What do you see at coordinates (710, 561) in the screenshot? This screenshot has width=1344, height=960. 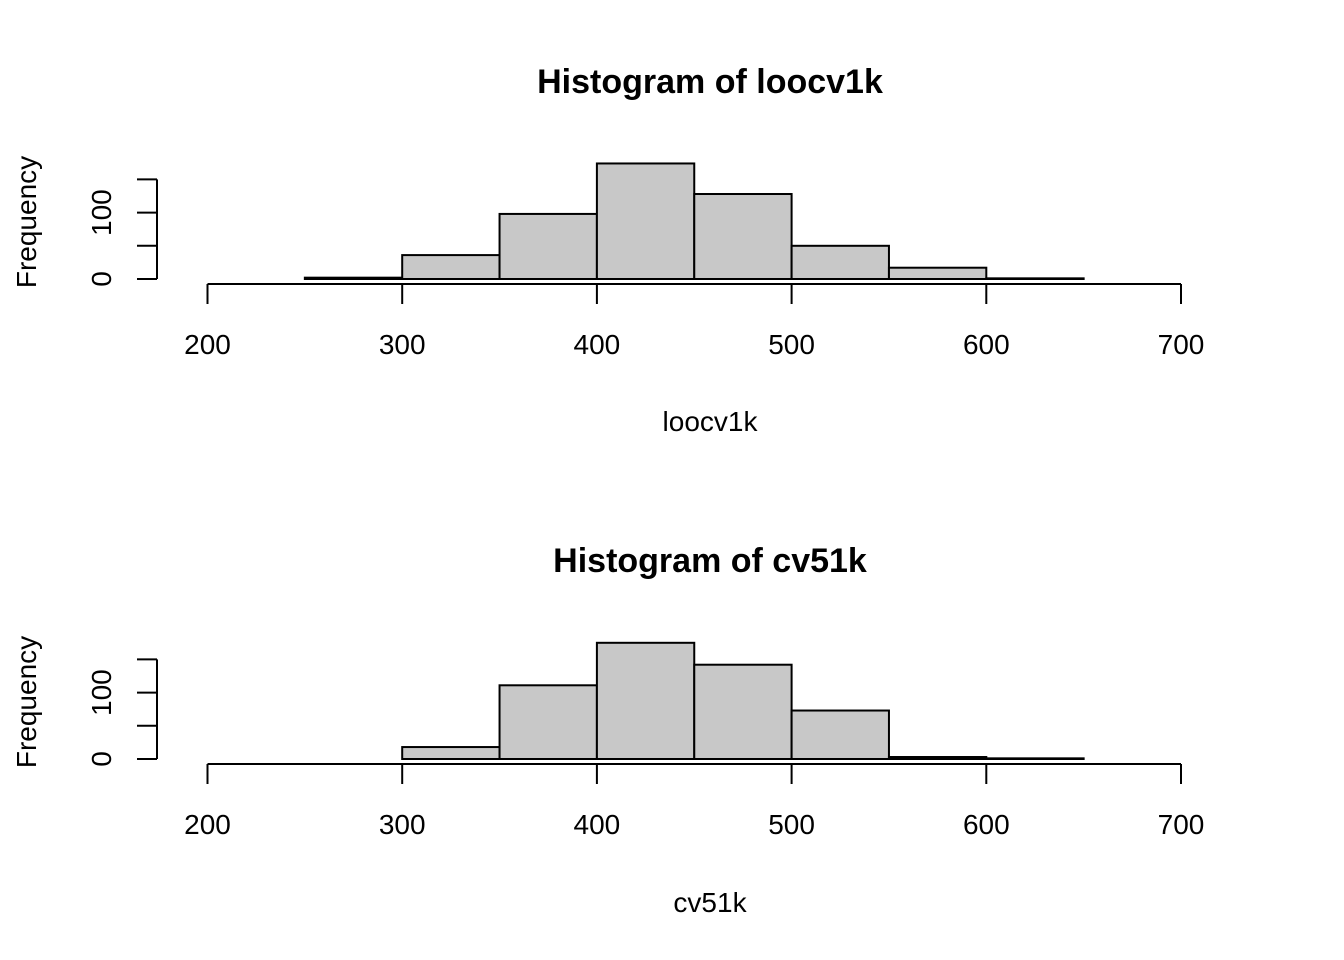 I see `chart-title: Histogram of cv51k` at bounding box center [710, 561].